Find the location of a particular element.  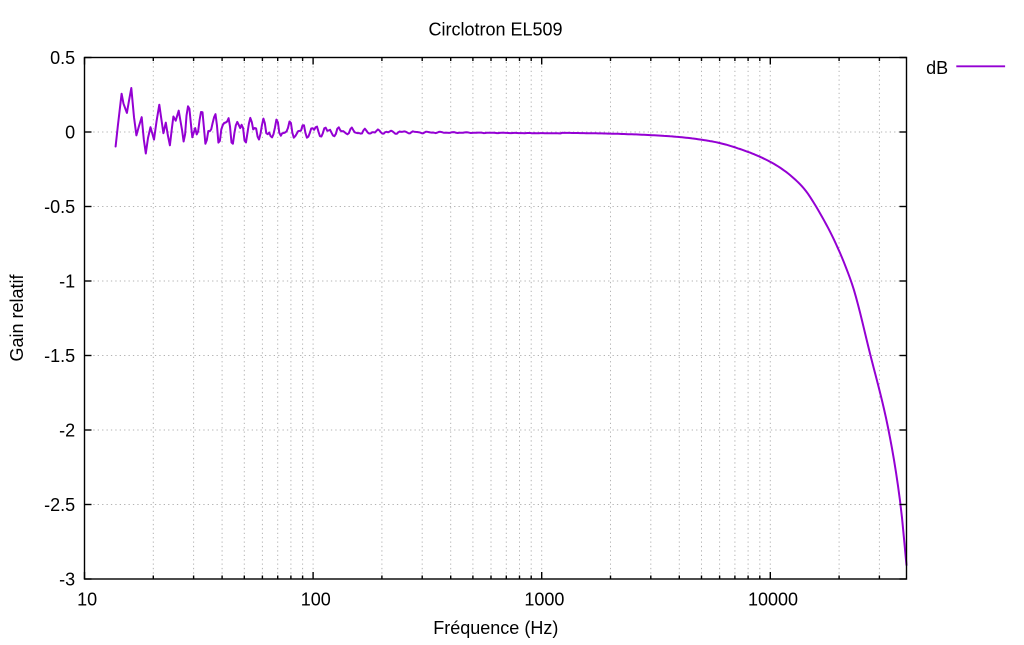

svg-text: 100 is located at coordinates (316, 600).